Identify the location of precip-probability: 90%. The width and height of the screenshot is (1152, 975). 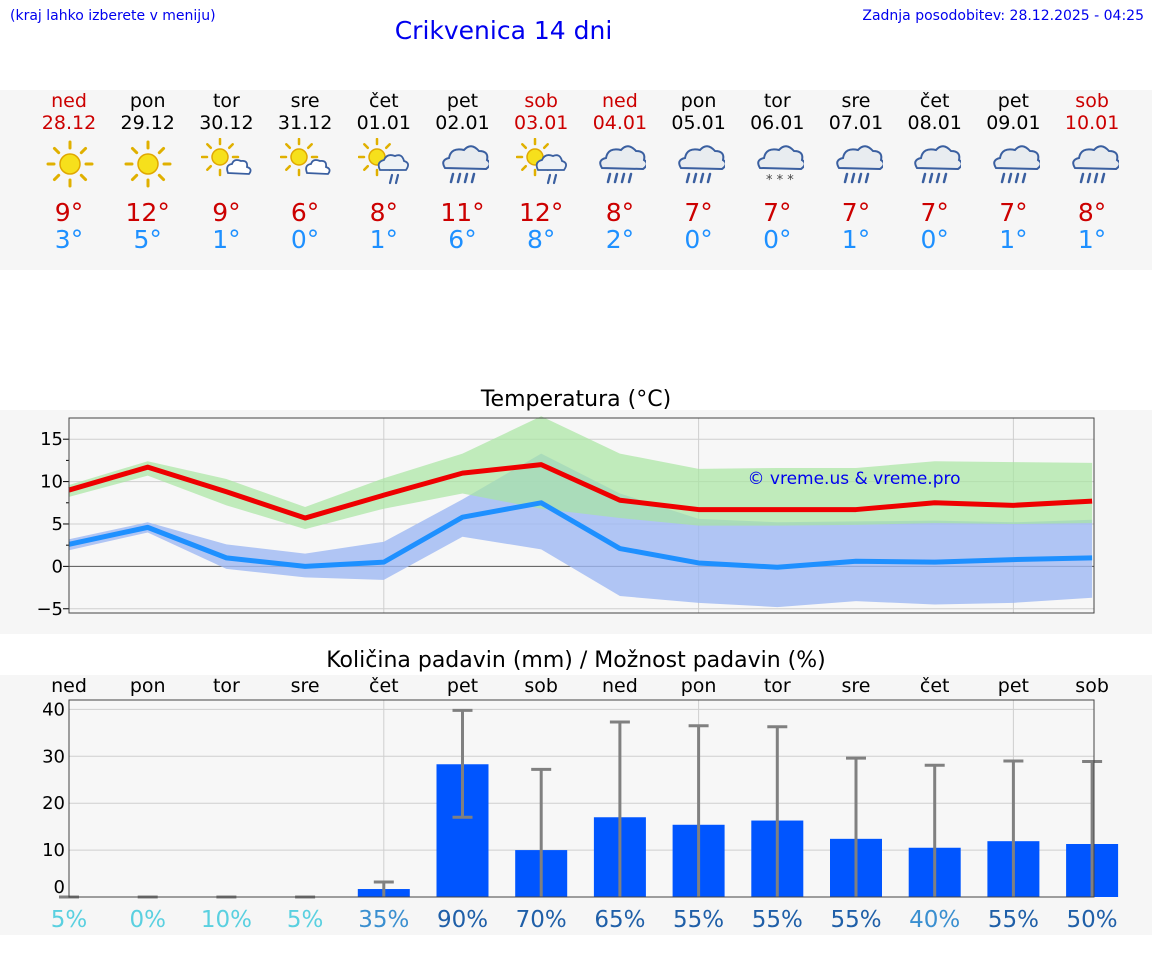
(462, 920).